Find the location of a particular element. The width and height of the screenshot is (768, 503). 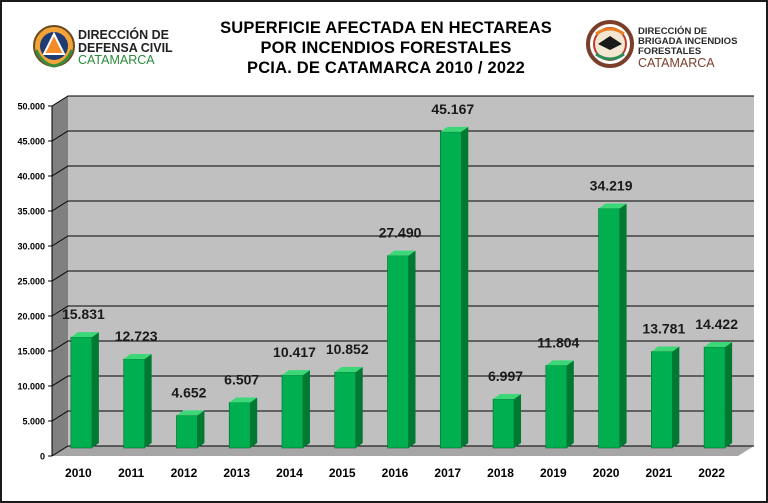

x-tick-label: 2010 is located at coordinates (78, 473).